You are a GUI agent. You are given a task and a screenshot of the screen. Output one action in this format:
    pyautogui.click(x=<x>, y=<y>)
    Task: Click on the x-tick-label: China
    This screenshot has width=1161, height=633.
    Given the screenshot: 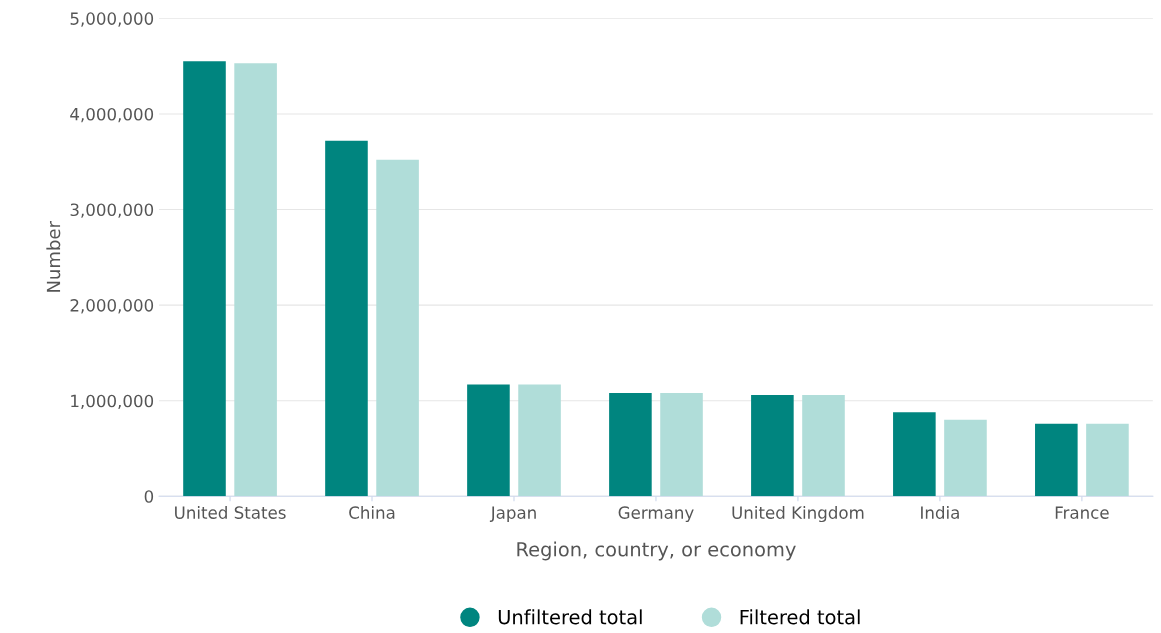 What is the action you would take?
    pyautogui.click(x=372, y=512)
    